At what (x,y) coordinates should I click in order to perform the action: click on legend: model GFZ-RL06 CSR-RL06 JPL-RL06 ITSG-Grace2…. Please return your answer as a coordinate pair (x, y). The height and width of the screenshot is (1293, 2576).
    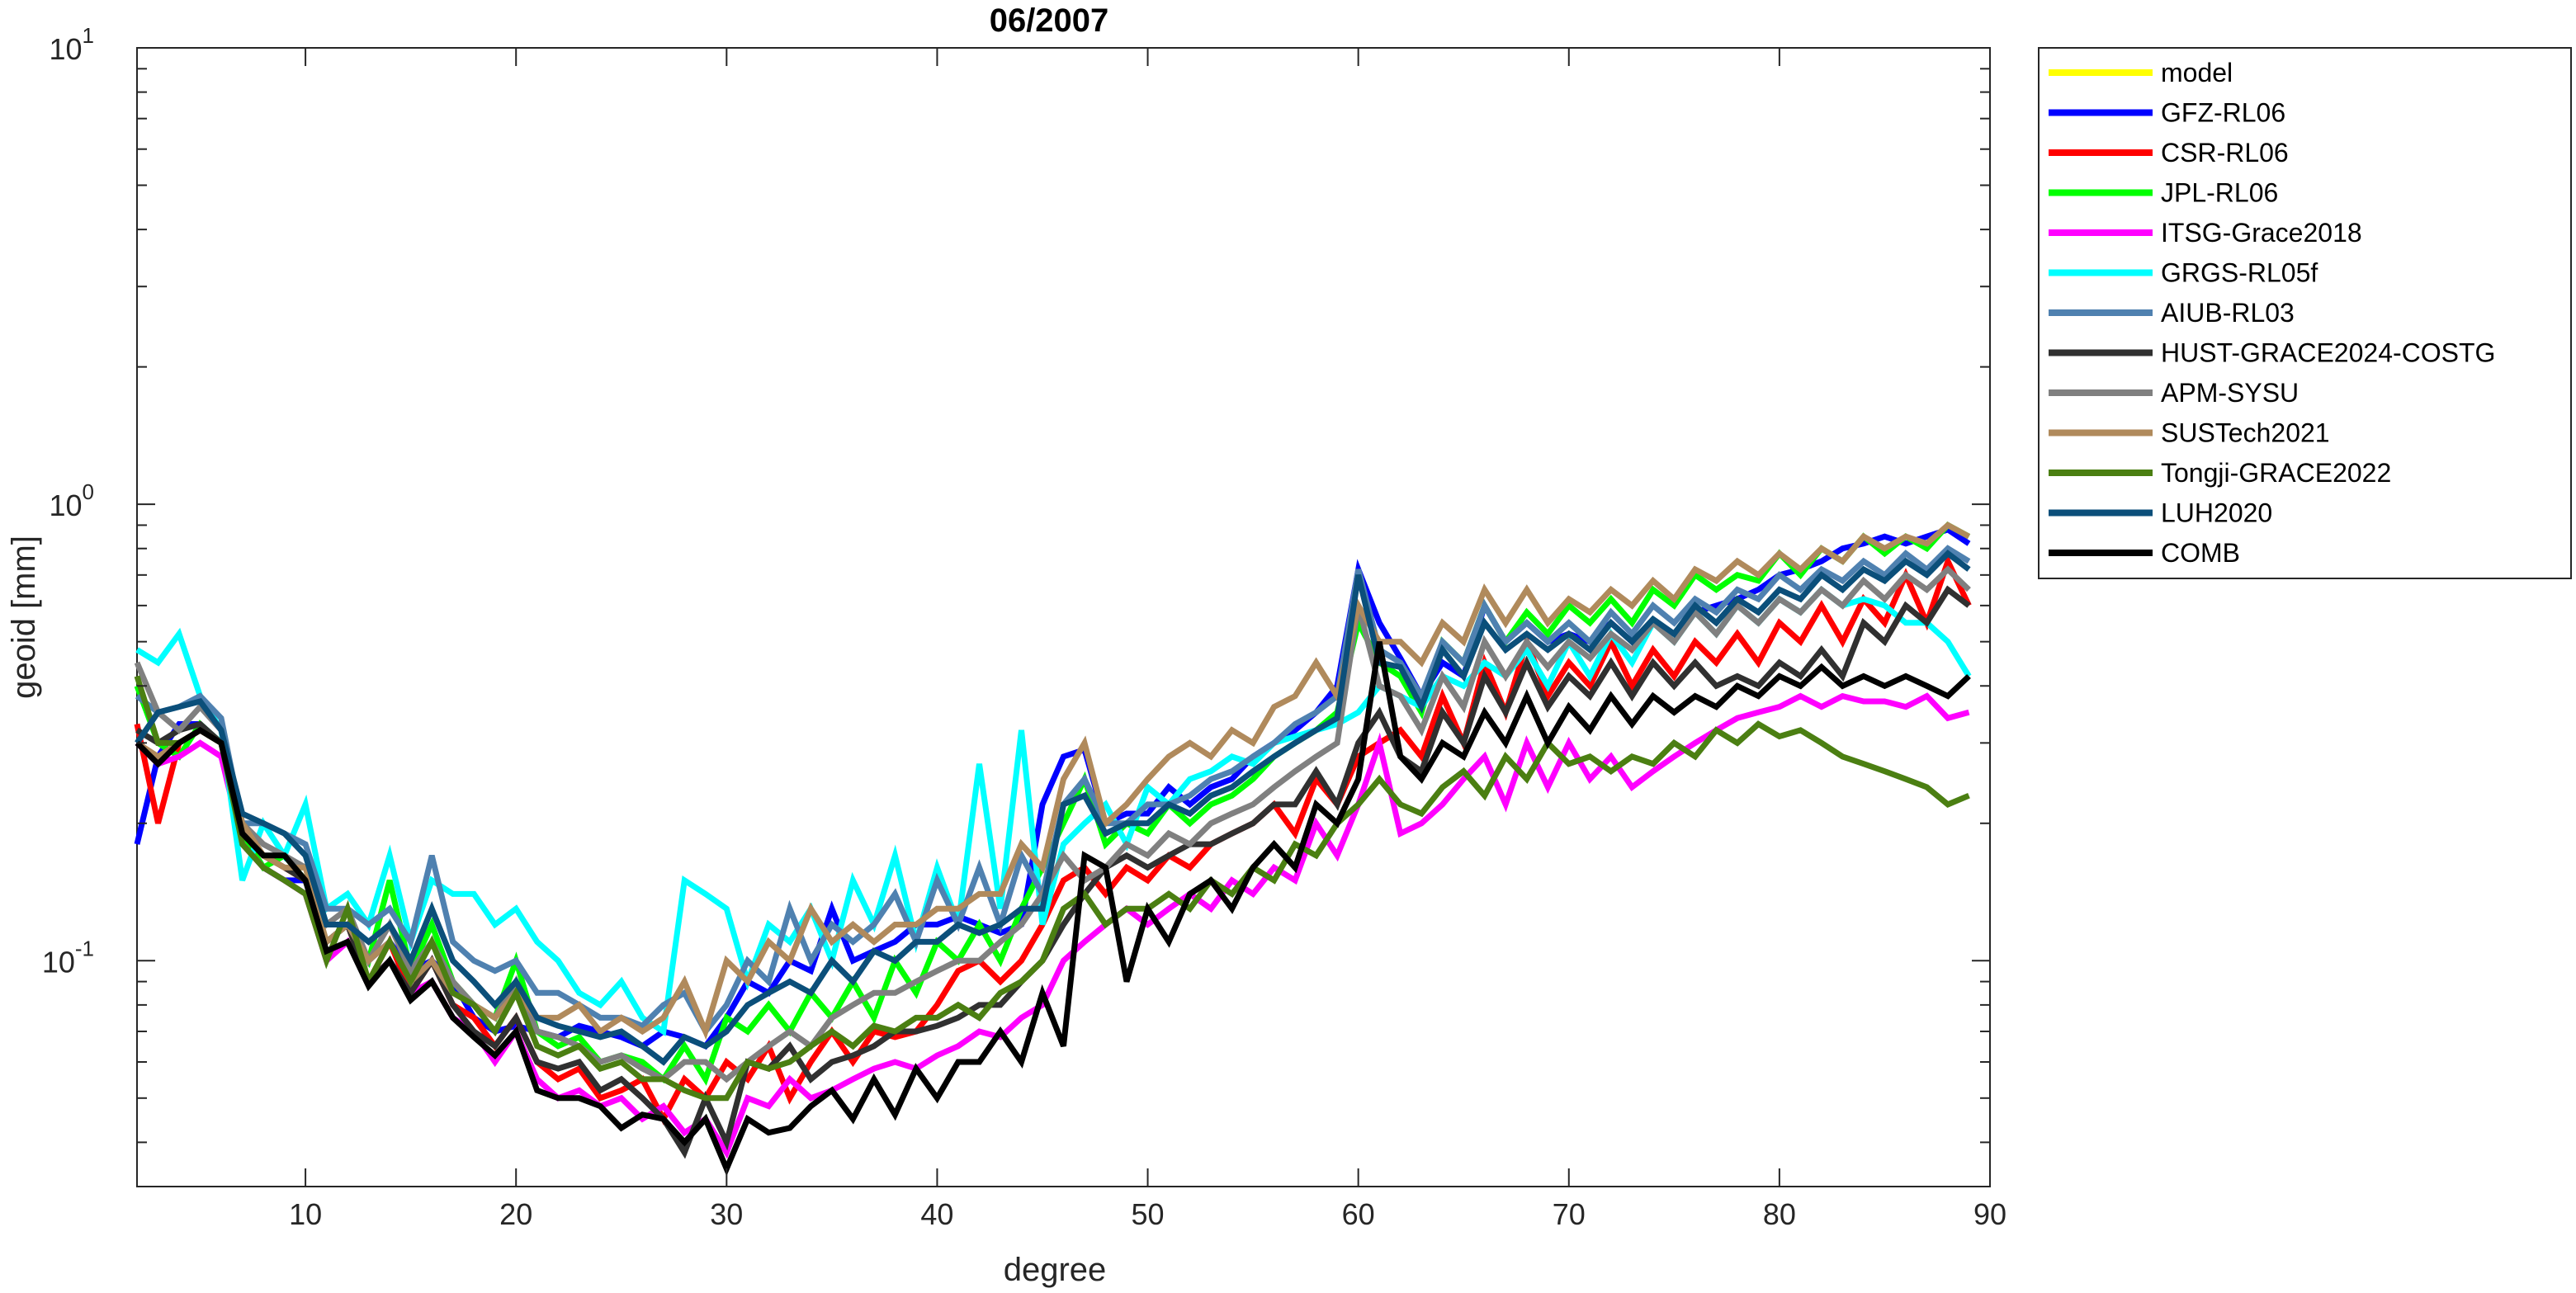
    Looking at the image, I should click on (2305, 313).